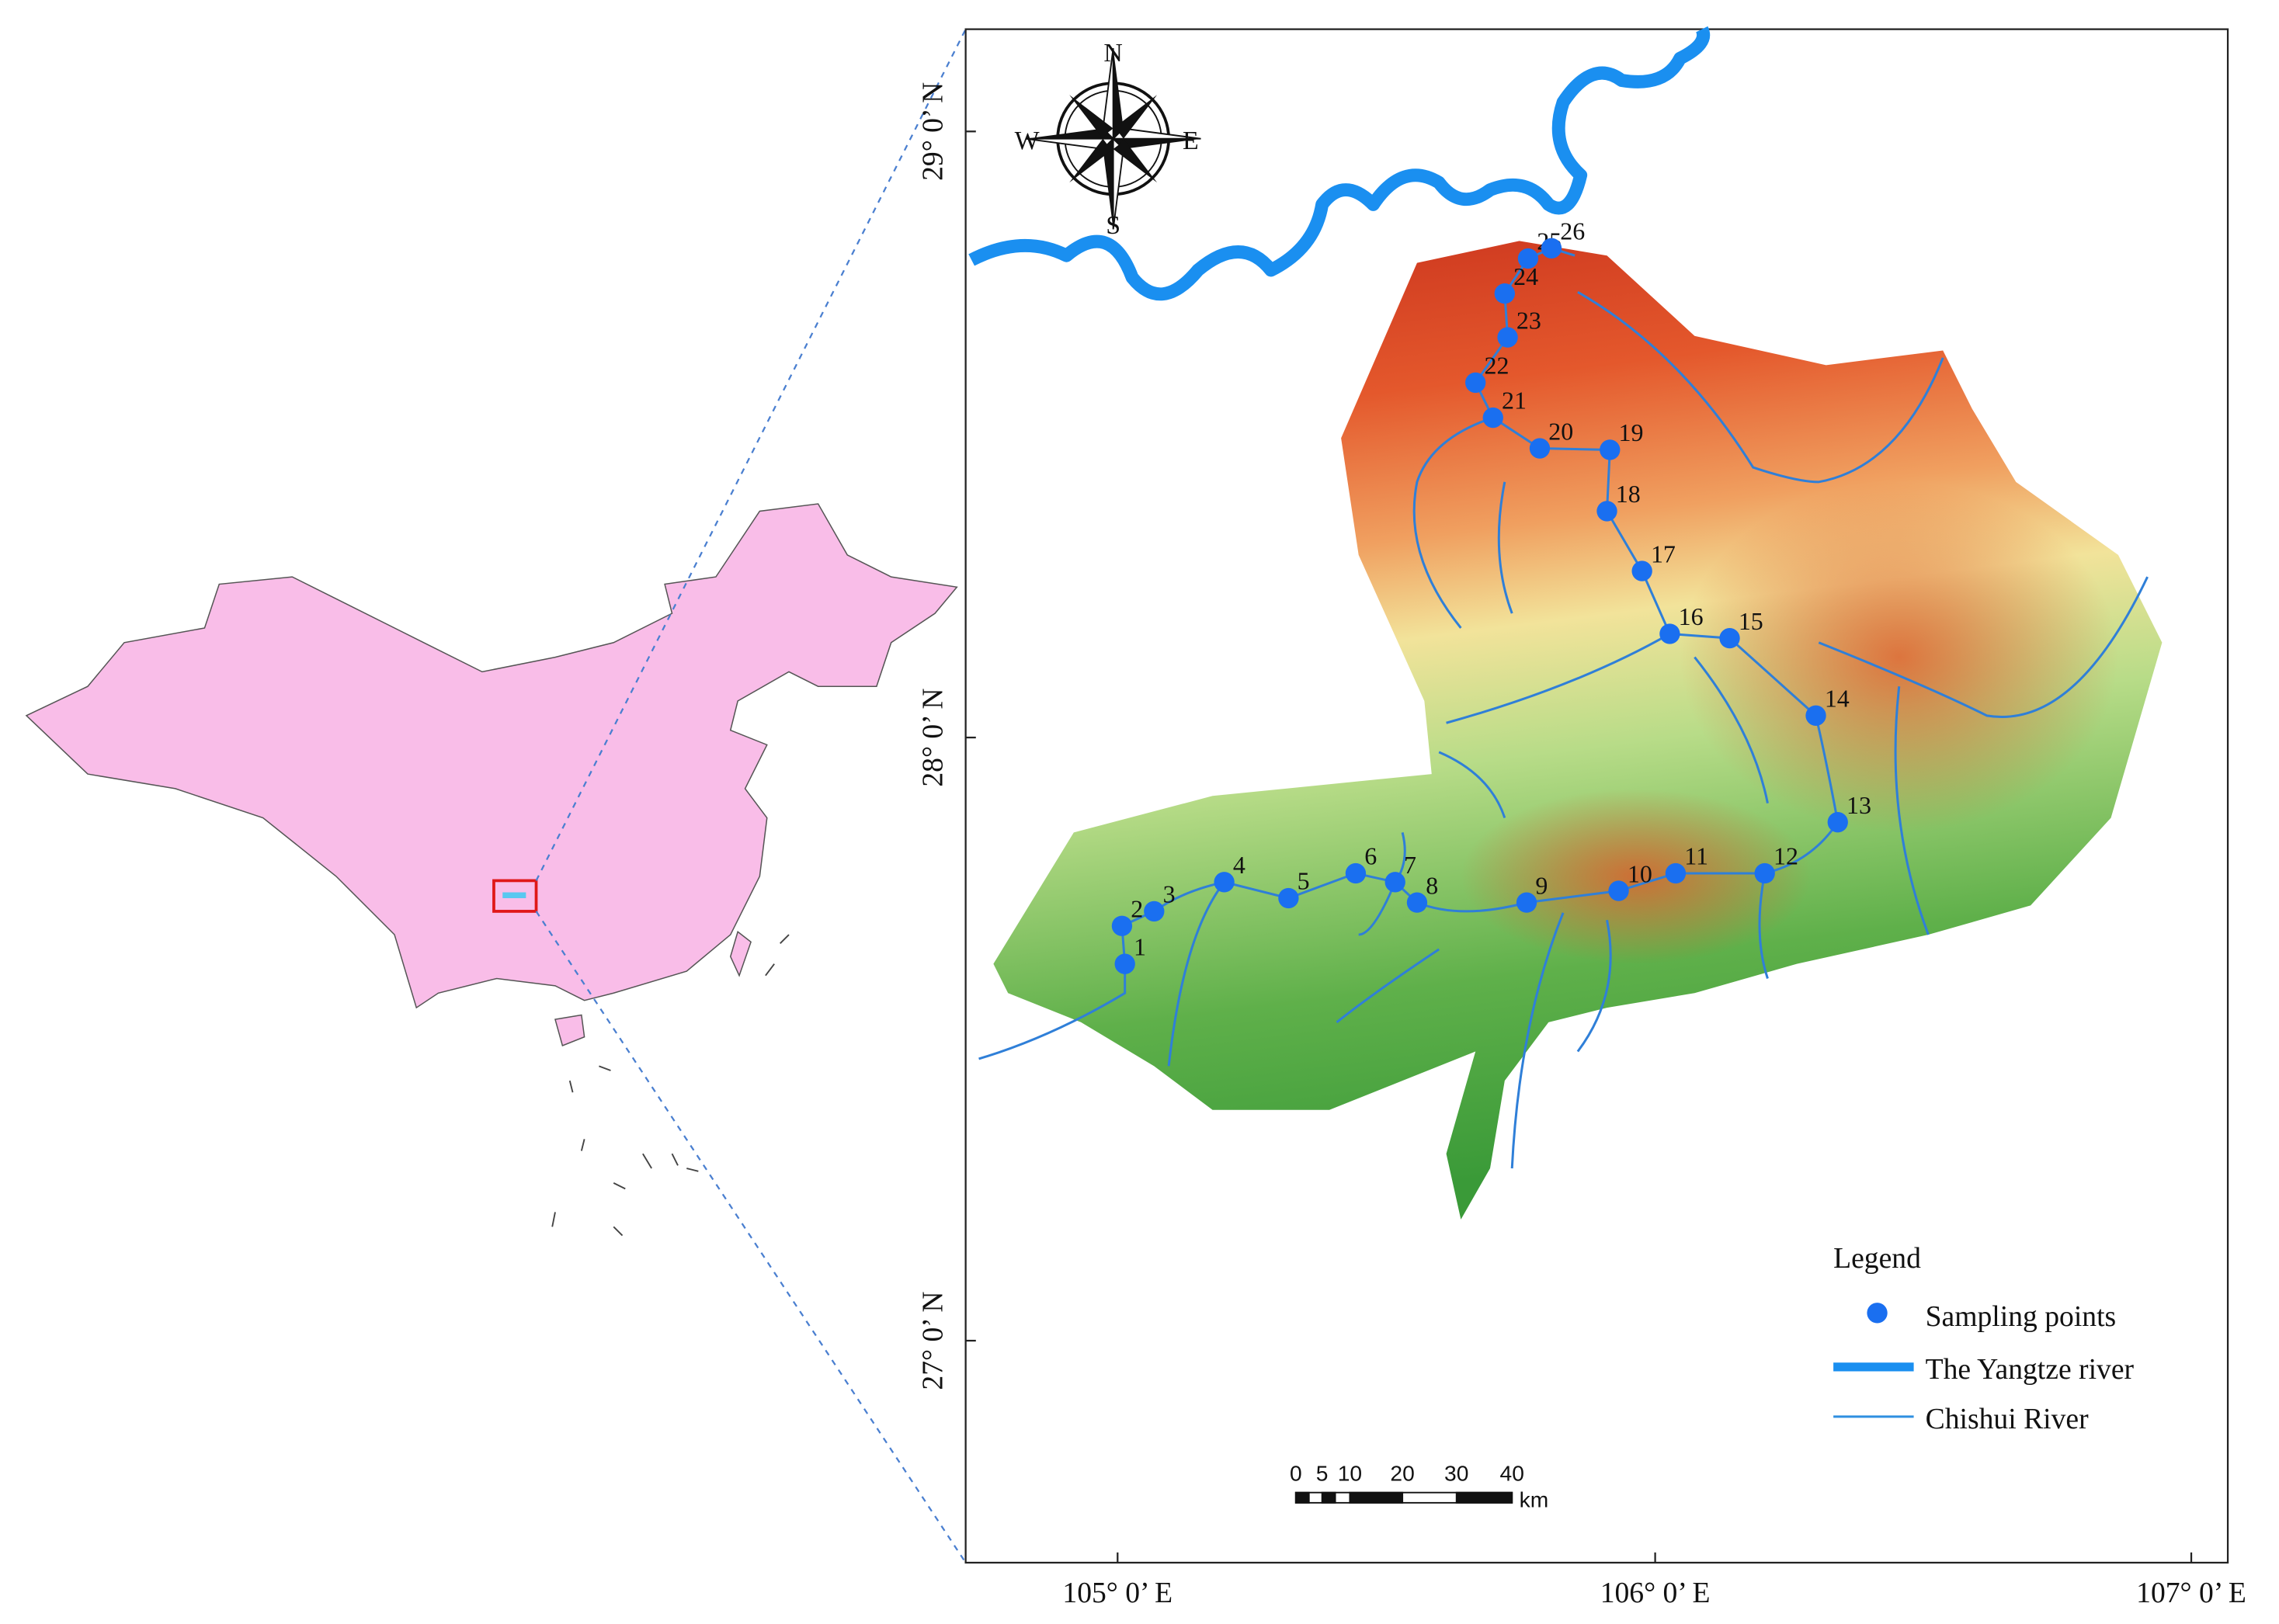  I want to click on sampling-point-label: 6, so click(1370, 856).